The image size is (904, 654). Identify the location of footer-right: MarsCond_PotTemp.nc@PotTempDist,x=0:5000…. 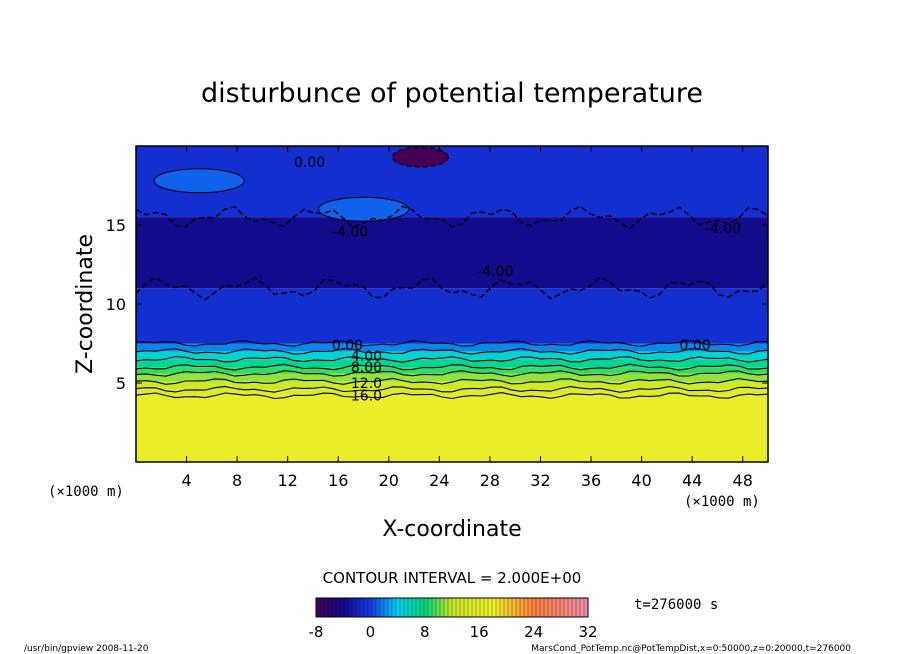
(691, 649).